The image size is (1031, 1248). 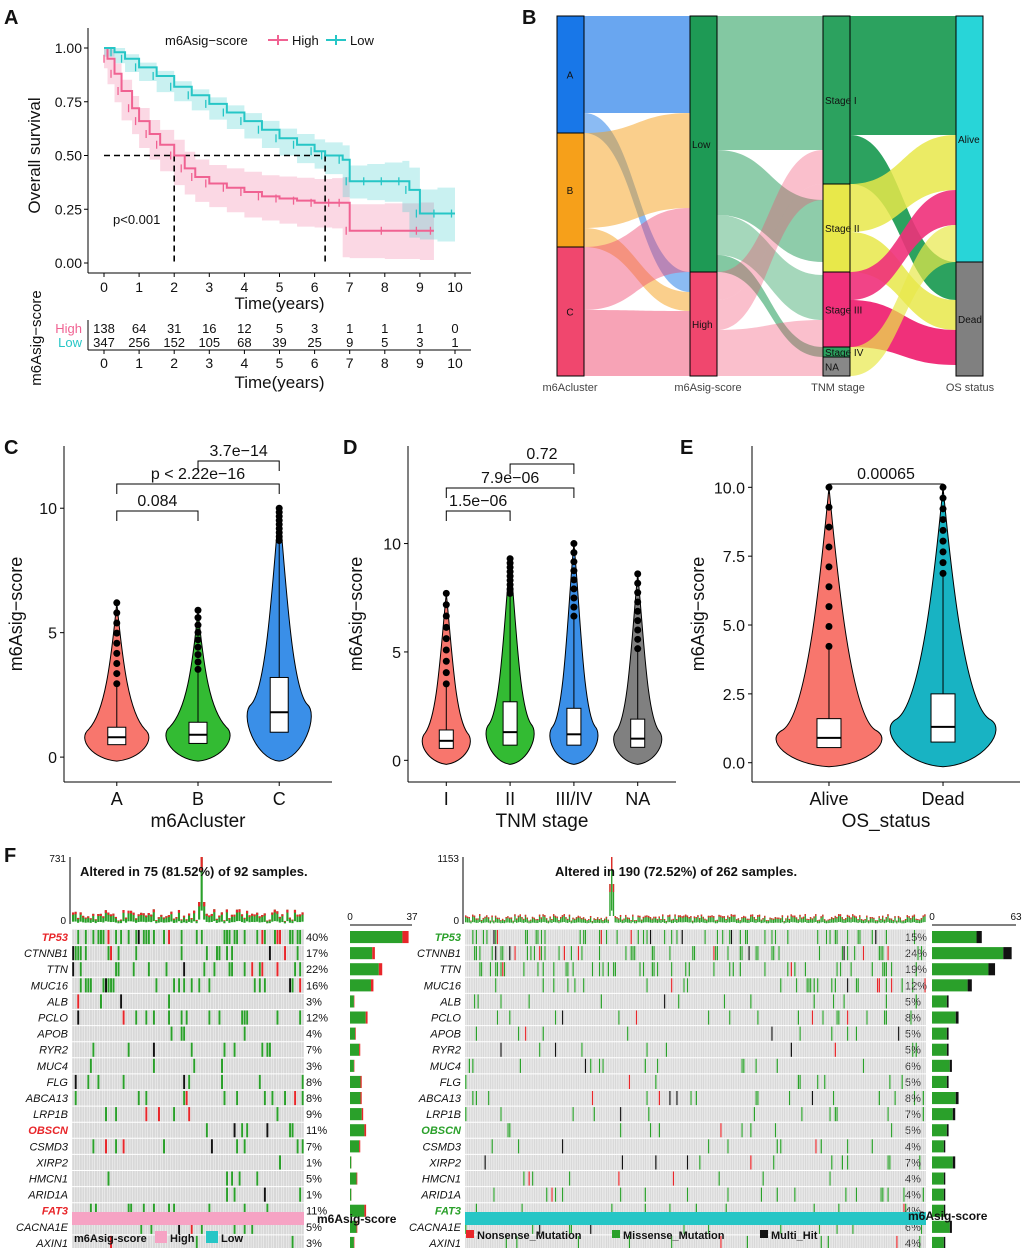 I want to click on gene-label: TP53, so click(x=448, y=938).